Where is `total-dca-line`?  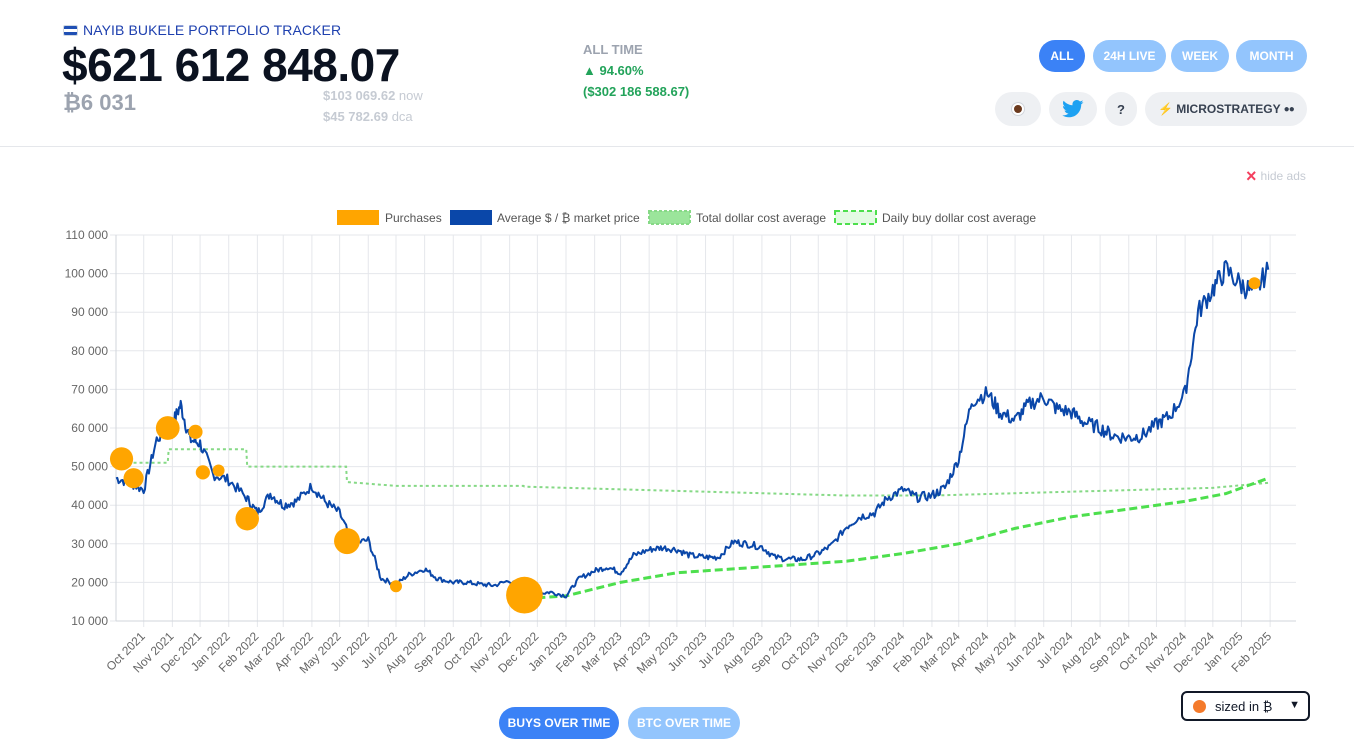 total-dca-line is located at coordinates (695, 472).